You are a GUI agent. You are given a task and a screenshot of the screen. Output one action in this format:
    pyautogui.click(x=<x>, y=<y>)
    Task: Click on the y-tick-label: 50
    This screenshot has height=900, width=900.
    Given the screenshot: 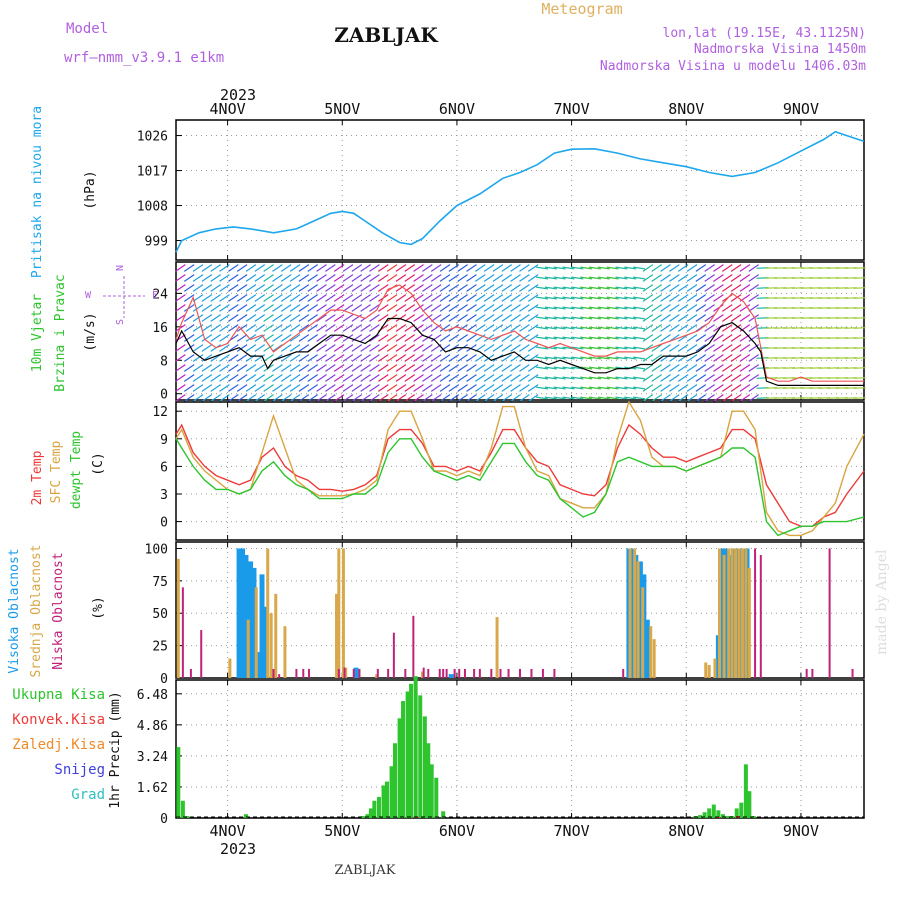 What is the action you would take?
    pyautogui.click(x=160, y=614)
    